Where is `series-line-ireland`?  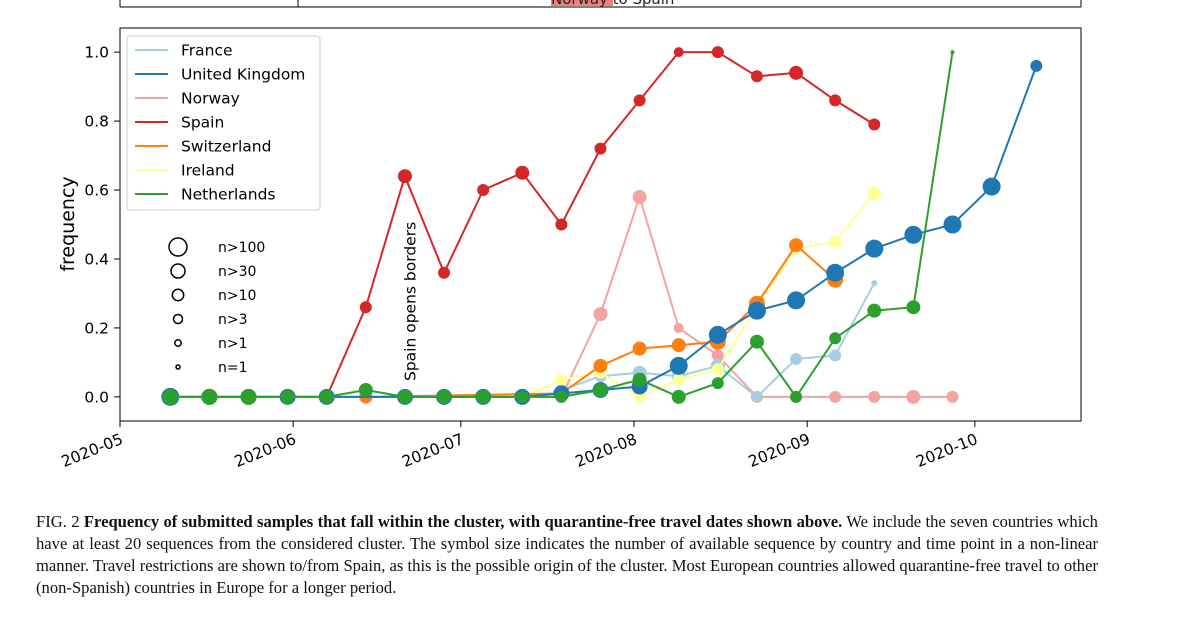 series-line-ireland is located at coordinates (698, 295).